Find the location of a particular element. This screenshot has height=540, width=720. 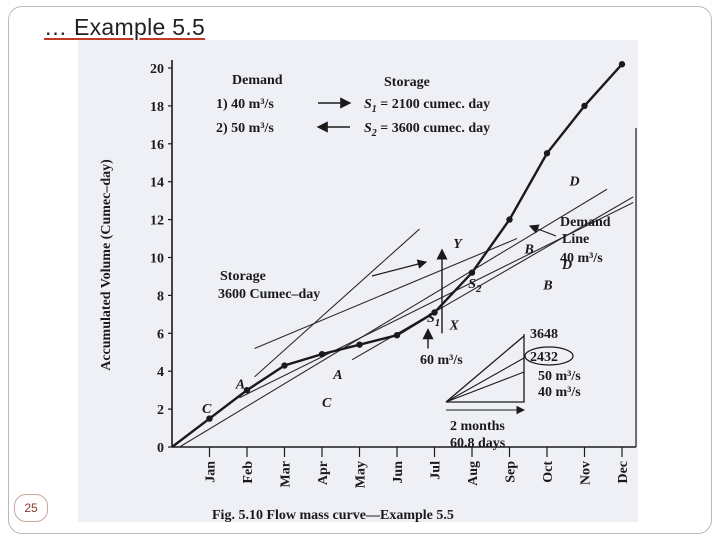

annotation-value-3648: 3648 is located at coordinates (544, 334).